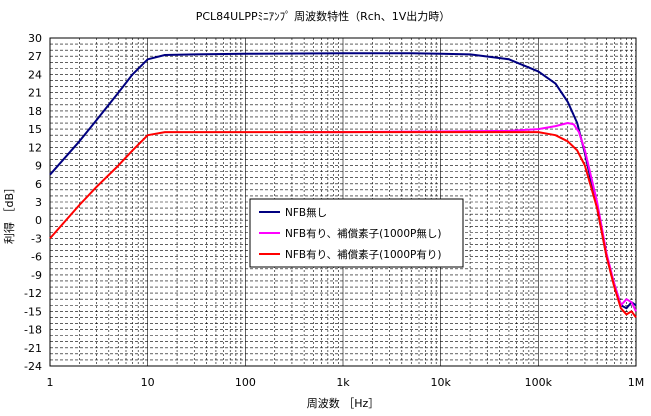 The image size is (651, 416). What do you see at coordinates (35, 74) in the screenshot?
I see `y-tick-label: 24` at bounding box center [35, 74].